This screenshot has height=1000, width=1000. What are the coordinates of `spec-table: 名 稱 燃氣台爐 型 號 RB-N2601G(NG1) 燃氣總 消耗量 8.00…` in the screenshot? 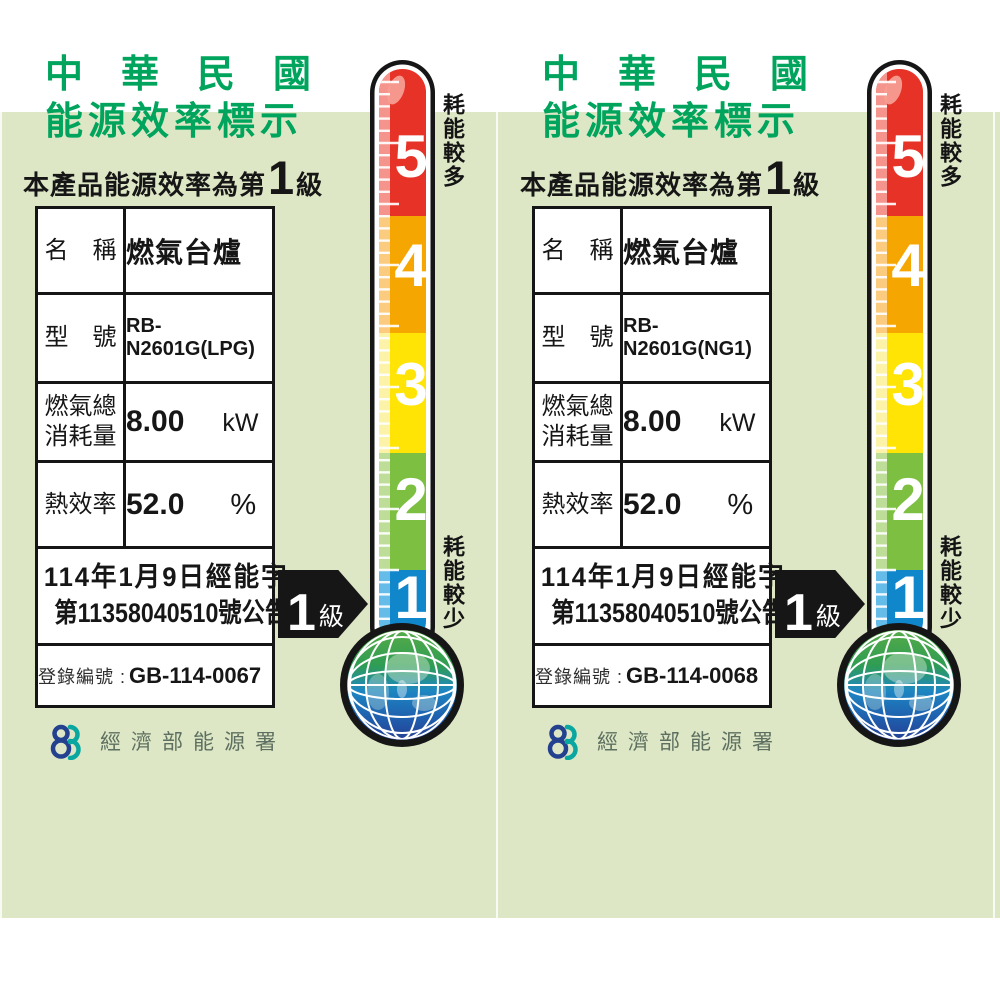 It's located at (659, 457).